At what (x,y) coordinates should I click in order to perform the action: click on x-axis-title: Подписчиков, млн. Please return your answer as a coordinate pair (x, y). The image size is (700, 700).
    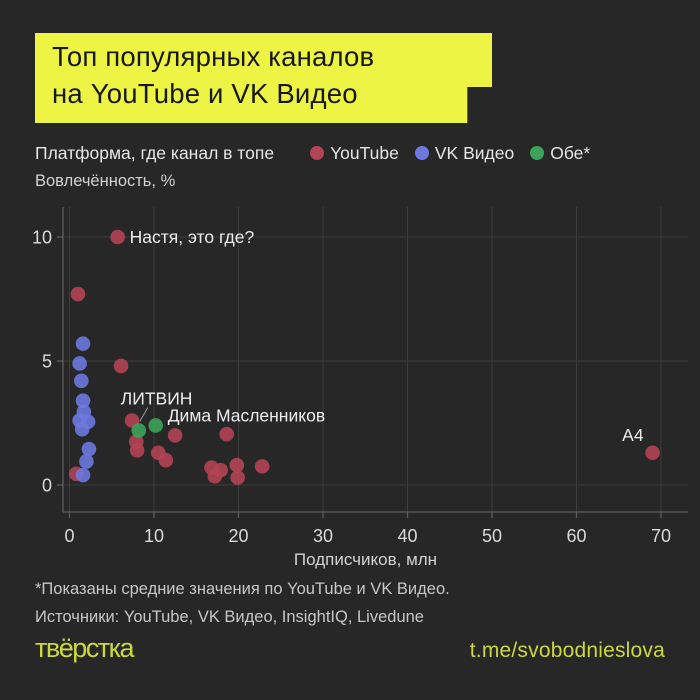
    Looking at the image, I should click on (365, 559).